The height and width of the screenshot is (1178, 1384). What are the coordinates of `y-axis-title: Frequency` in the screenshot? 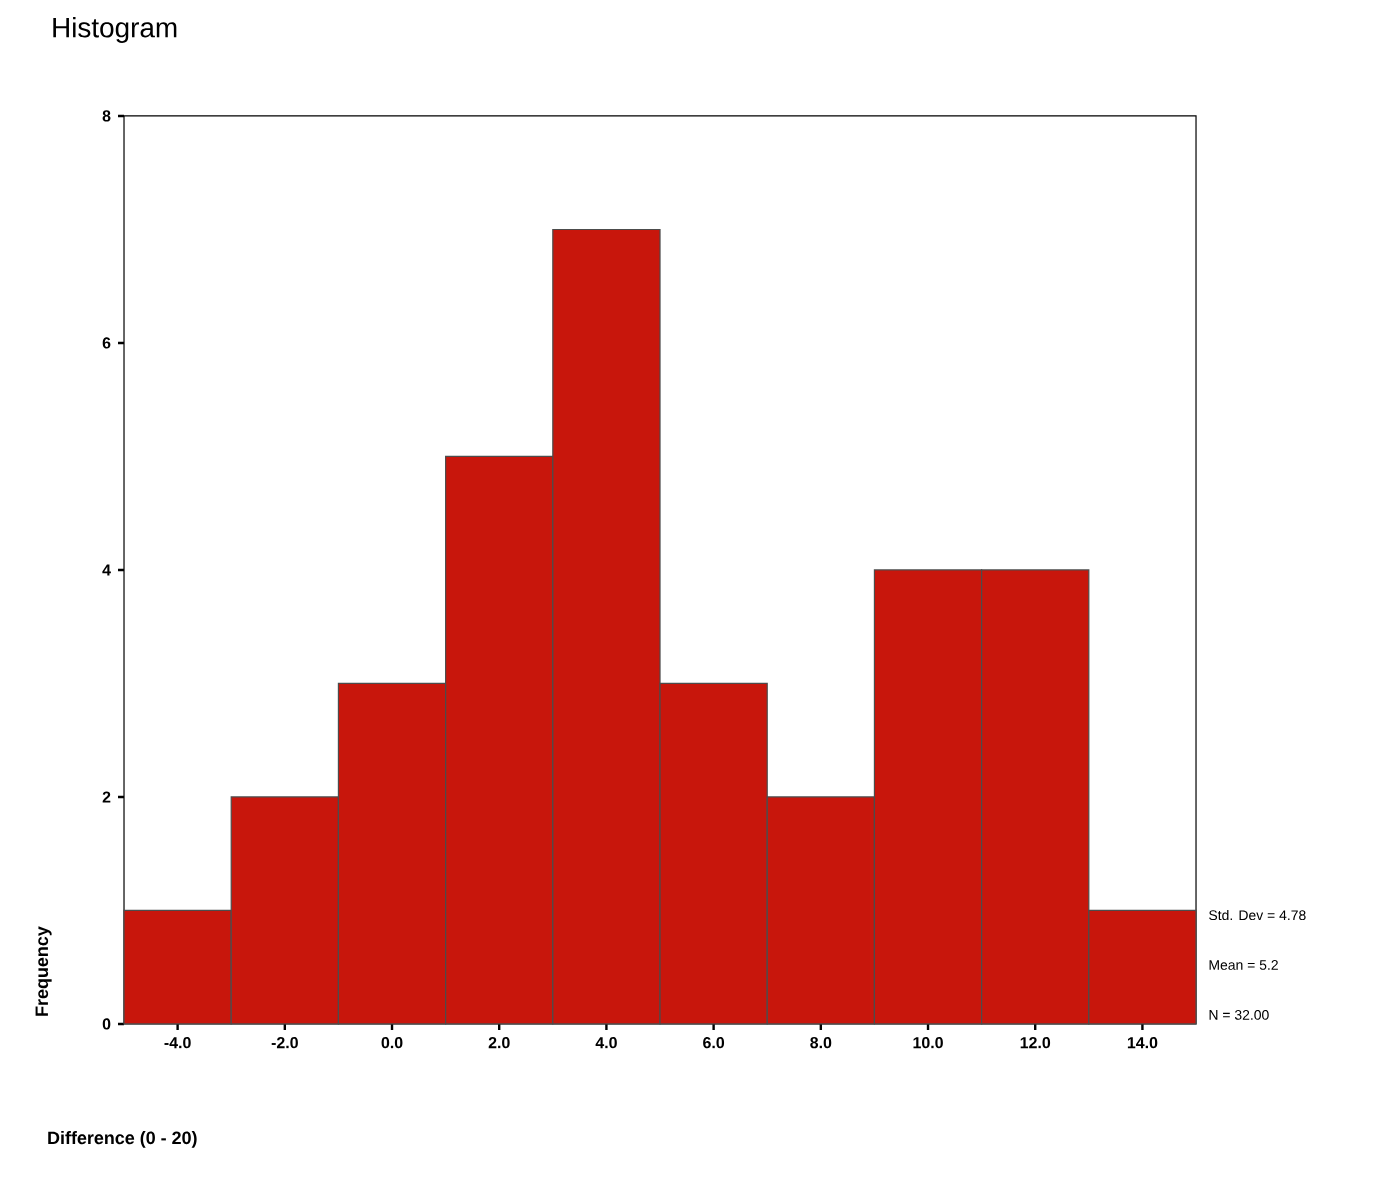 It's located at (43, 971).